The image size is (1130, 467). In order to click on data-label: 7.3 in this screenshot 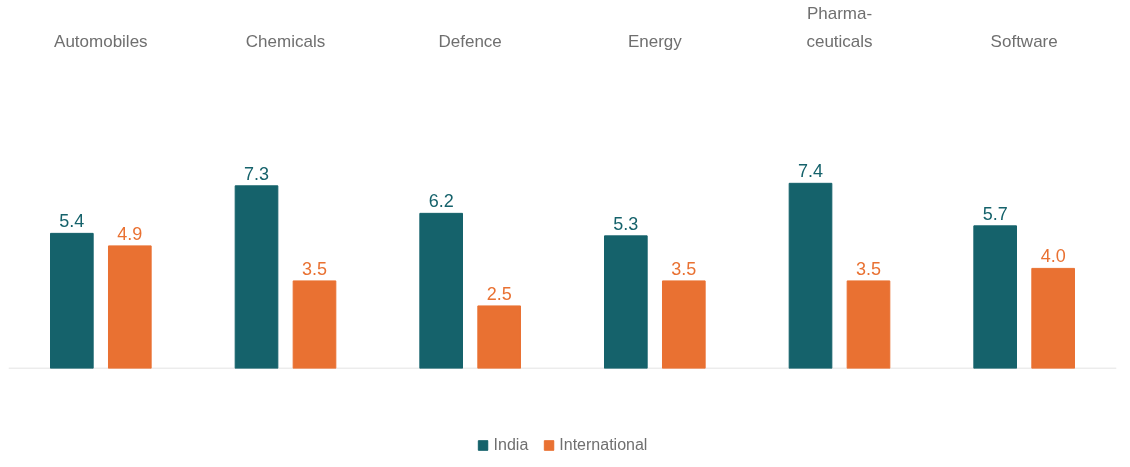, I will do `click(257, 173)`.